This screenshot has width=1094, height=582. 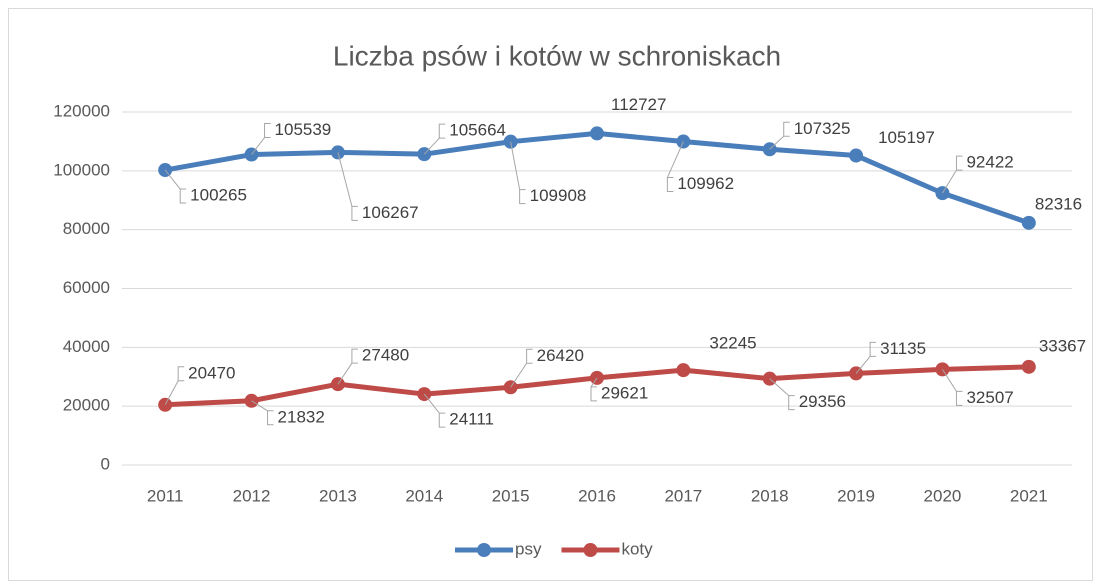 I want to click on y-tick-label: 0, so click(x=105, y=463).